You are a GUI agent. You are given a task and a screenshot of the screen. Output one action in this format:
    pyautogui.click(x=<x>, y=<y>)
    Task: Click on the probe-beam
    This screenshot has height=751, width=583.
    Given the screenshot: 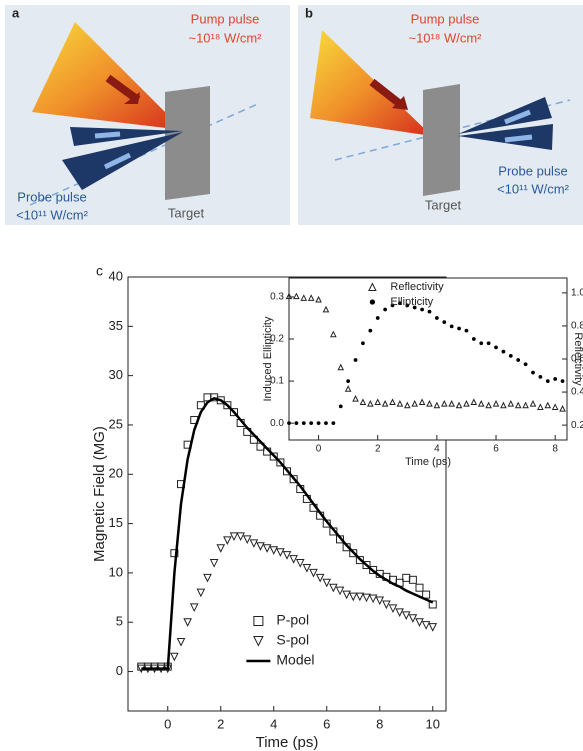 What is the action you would take?
    pyautogui.click(x=505, y=115)
    